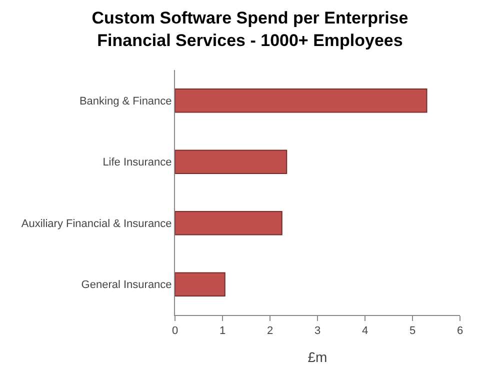 The height and width of the screenshot is (365, 500). What do you see at coordinates (137, 162) in the screenshot?
I see `y-tick-label: Life Insurance` at bounding box center [137, 162].